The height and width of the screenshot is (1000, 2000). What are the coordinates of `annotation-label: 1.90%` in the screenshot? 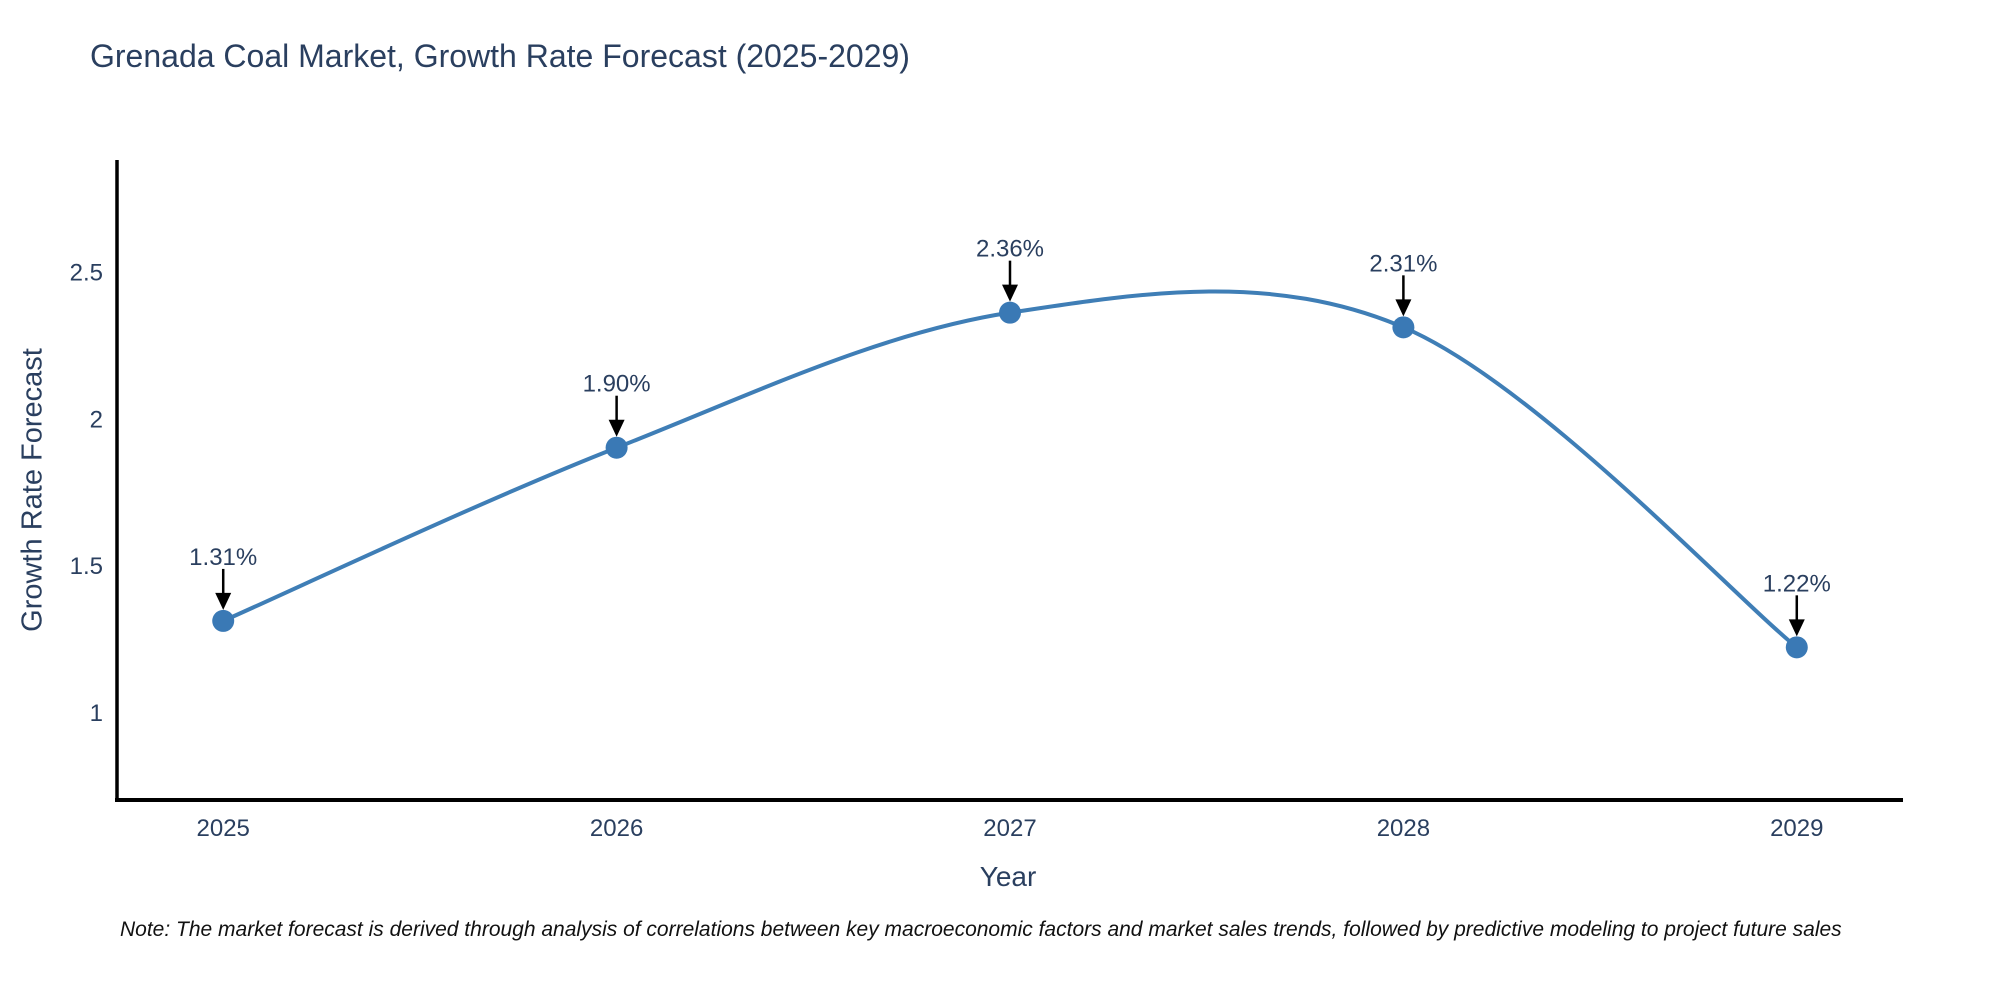 It's located at (617, 384).